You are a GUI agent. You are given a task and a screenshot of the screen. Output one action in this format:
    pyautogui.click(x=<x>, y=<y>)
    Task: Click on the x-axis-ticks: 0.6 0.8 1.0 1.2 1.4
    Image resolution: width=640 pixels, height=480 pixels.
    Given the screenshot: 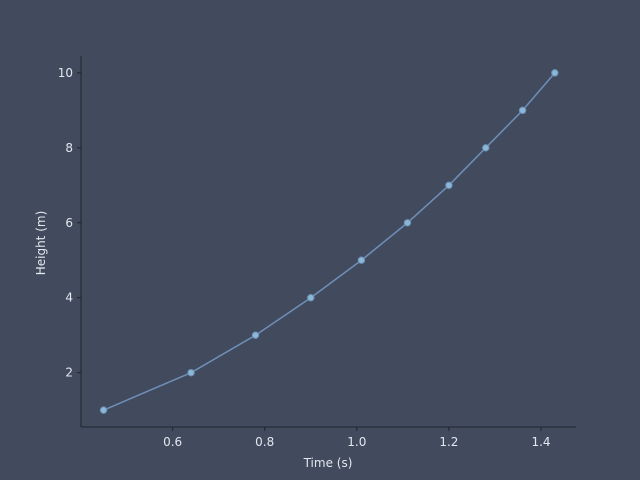 What is the action you would take?
    pyautogui.click(x=357, y=438)
    